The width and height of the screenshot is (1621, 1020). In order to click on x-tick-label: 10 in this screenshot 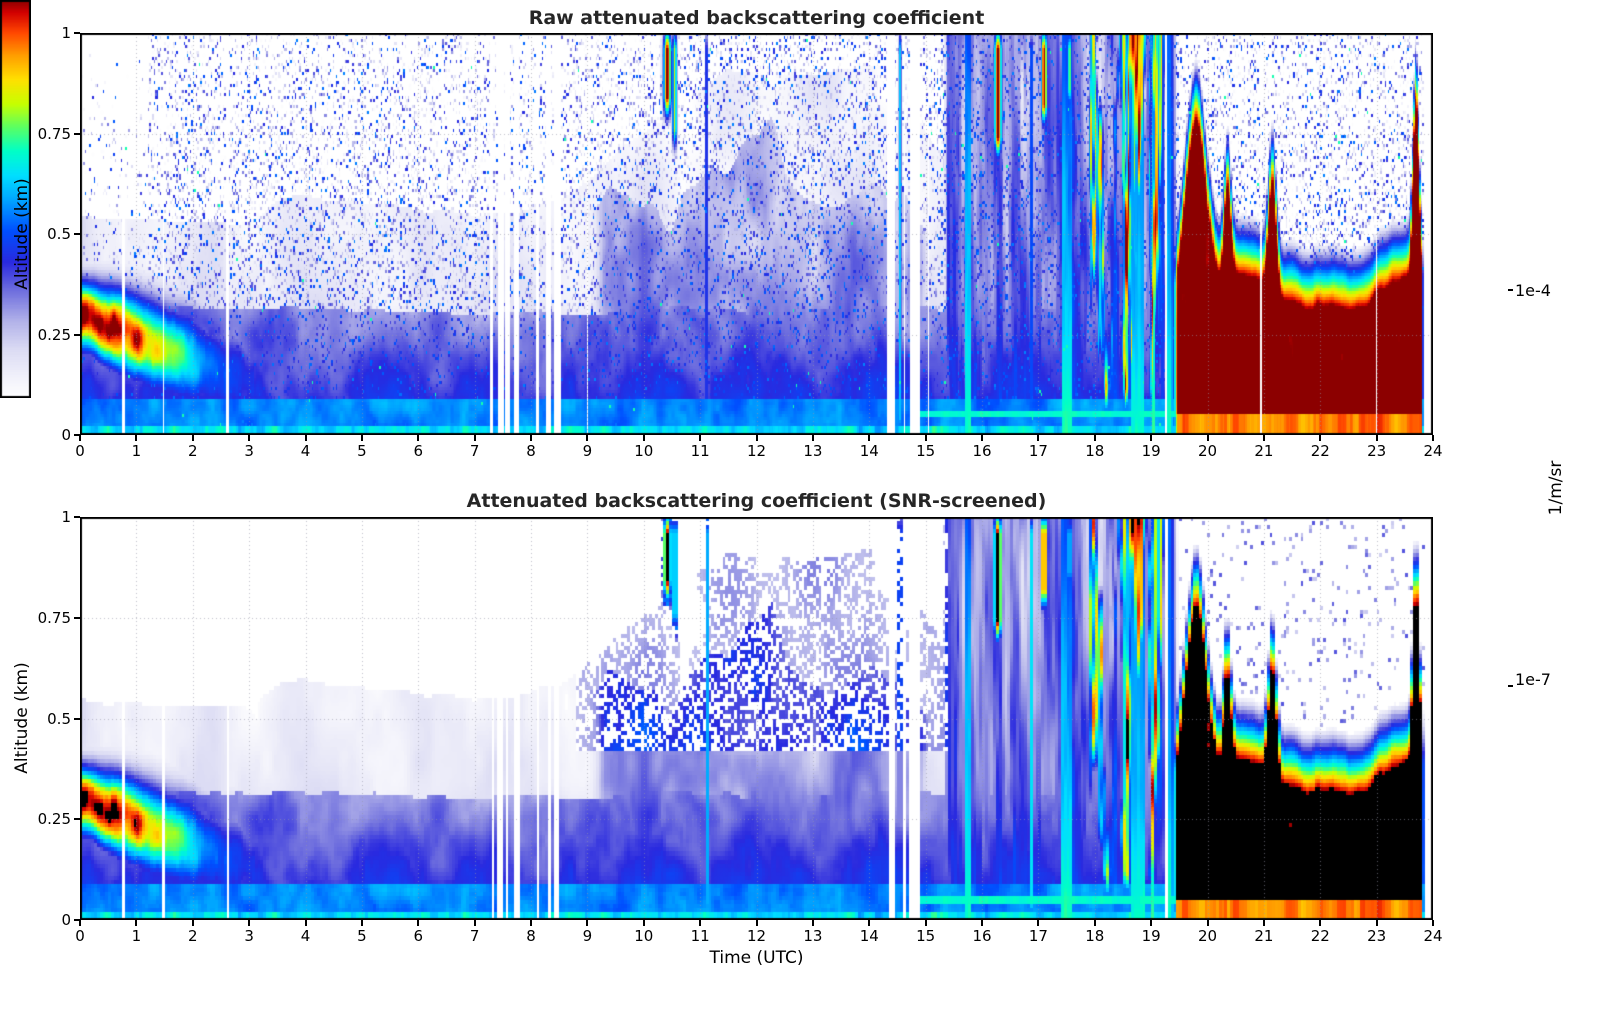, I will do `click(644, 936)`.